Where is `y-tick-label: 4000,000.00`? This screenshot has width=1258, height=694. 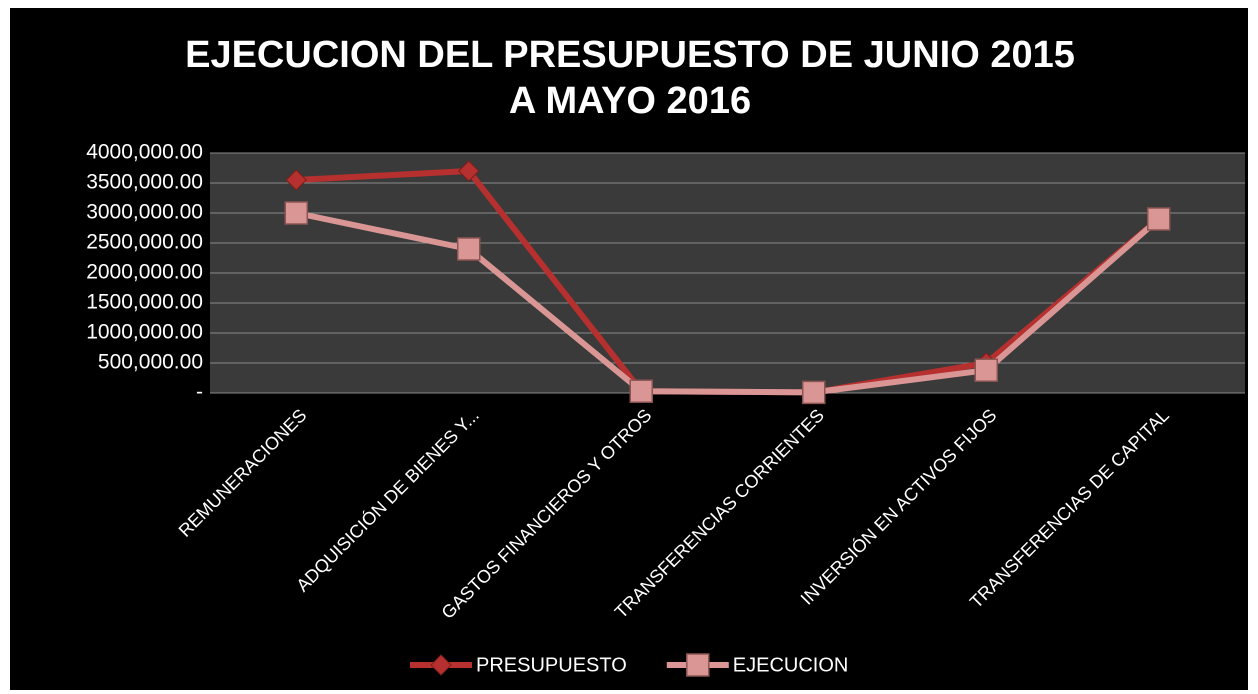
y-tick-label: 4000,000.00 is located at coordinates (144, 152).